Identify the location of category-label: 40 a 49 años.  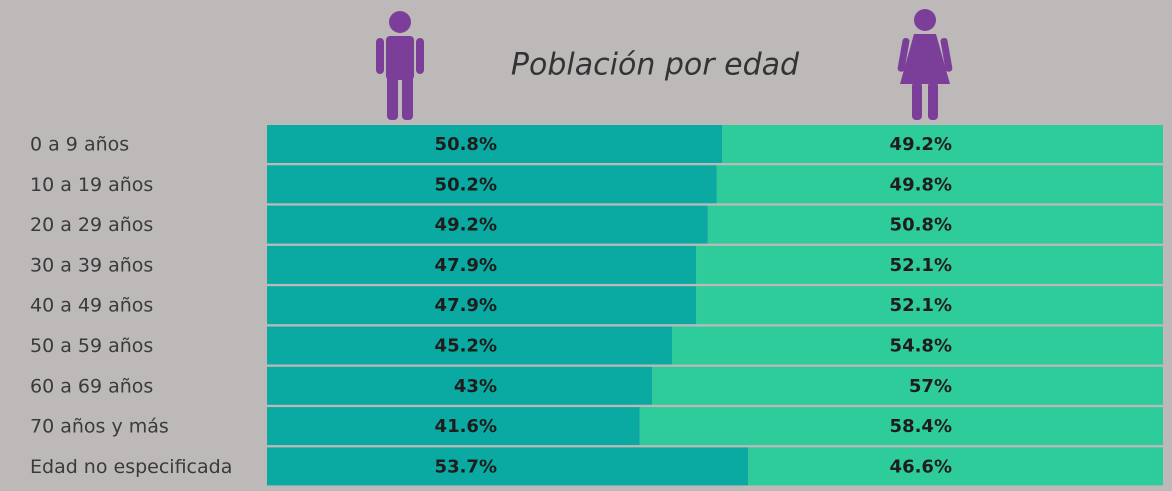
(91, 306).